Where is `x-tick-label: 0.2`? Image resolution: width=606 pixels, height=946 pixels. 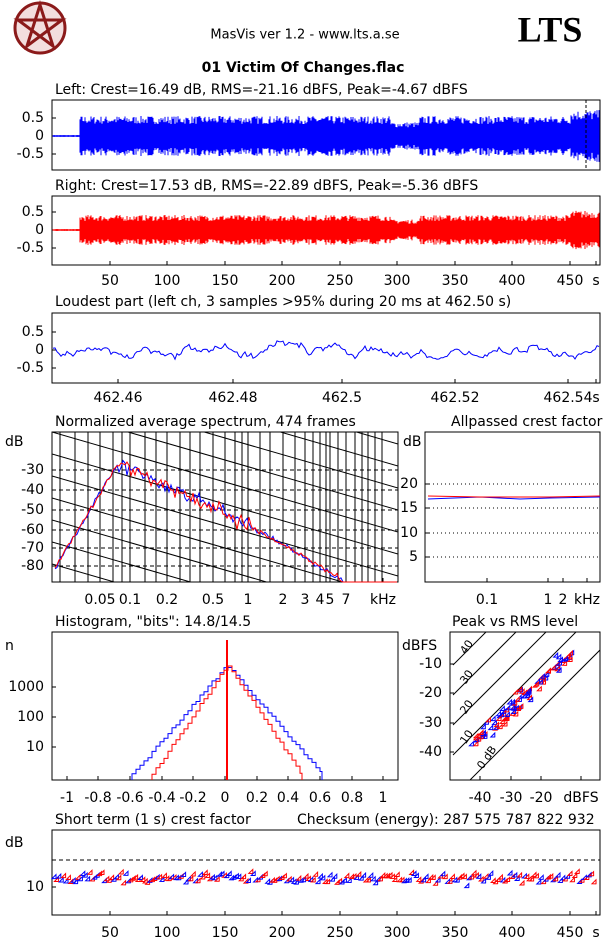
x-tick-label: 0.2 is located at coordinates (167, 600).